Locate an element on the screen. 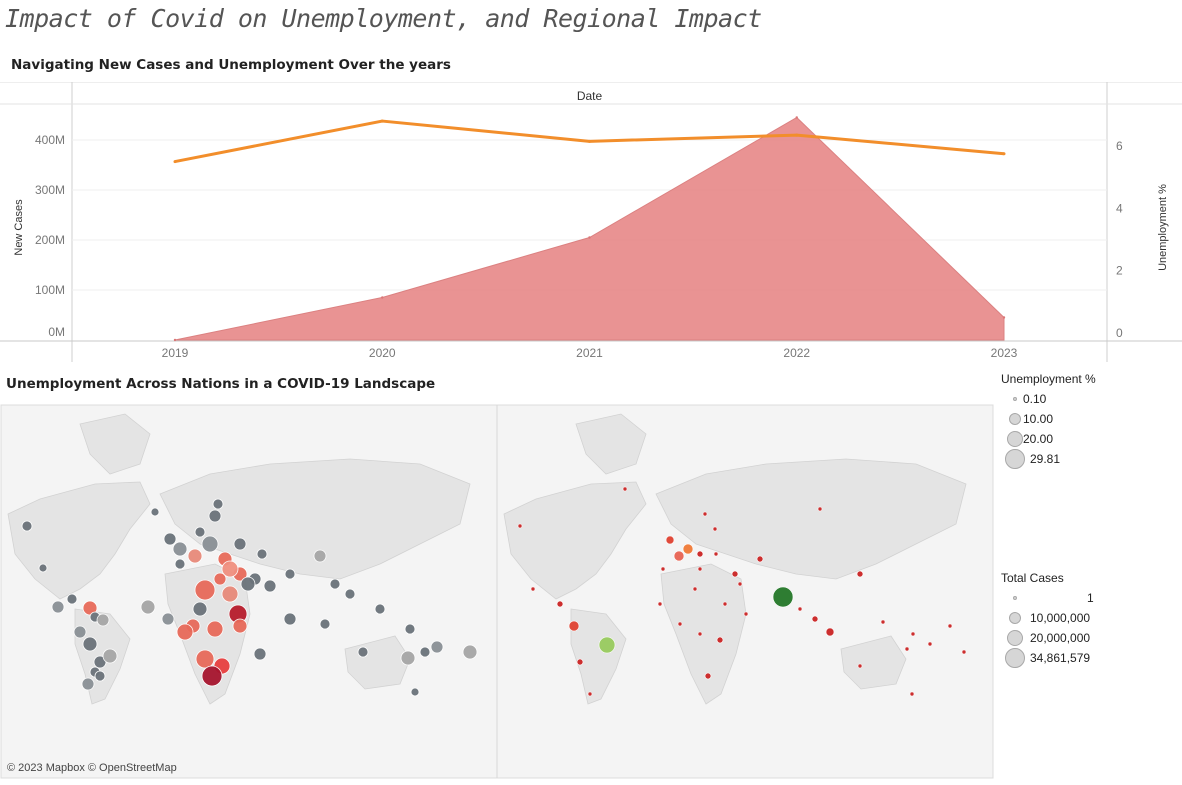 This screenshot has height=785, width=1182. x-tick-label: 2023 is located at coordinates (1004, 353).